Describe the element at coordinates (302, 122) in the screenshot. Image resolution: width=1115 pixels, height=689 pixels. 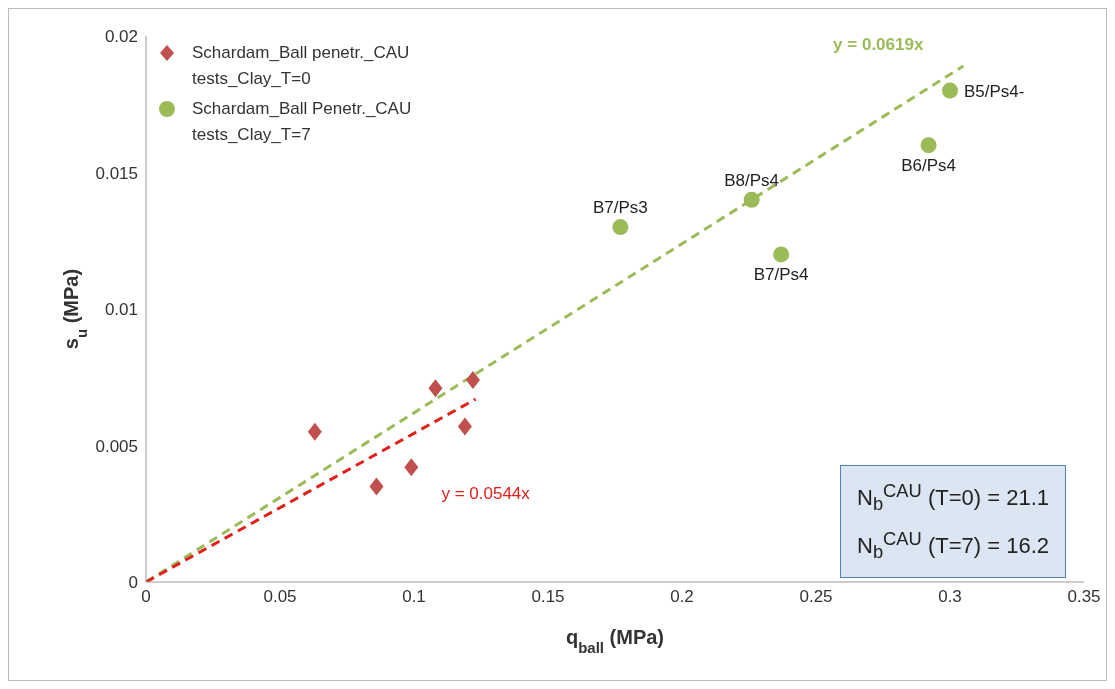
I see `legend-label: Schardam_Ball Penetr._CAU tests_Clay_T=7` at that location.